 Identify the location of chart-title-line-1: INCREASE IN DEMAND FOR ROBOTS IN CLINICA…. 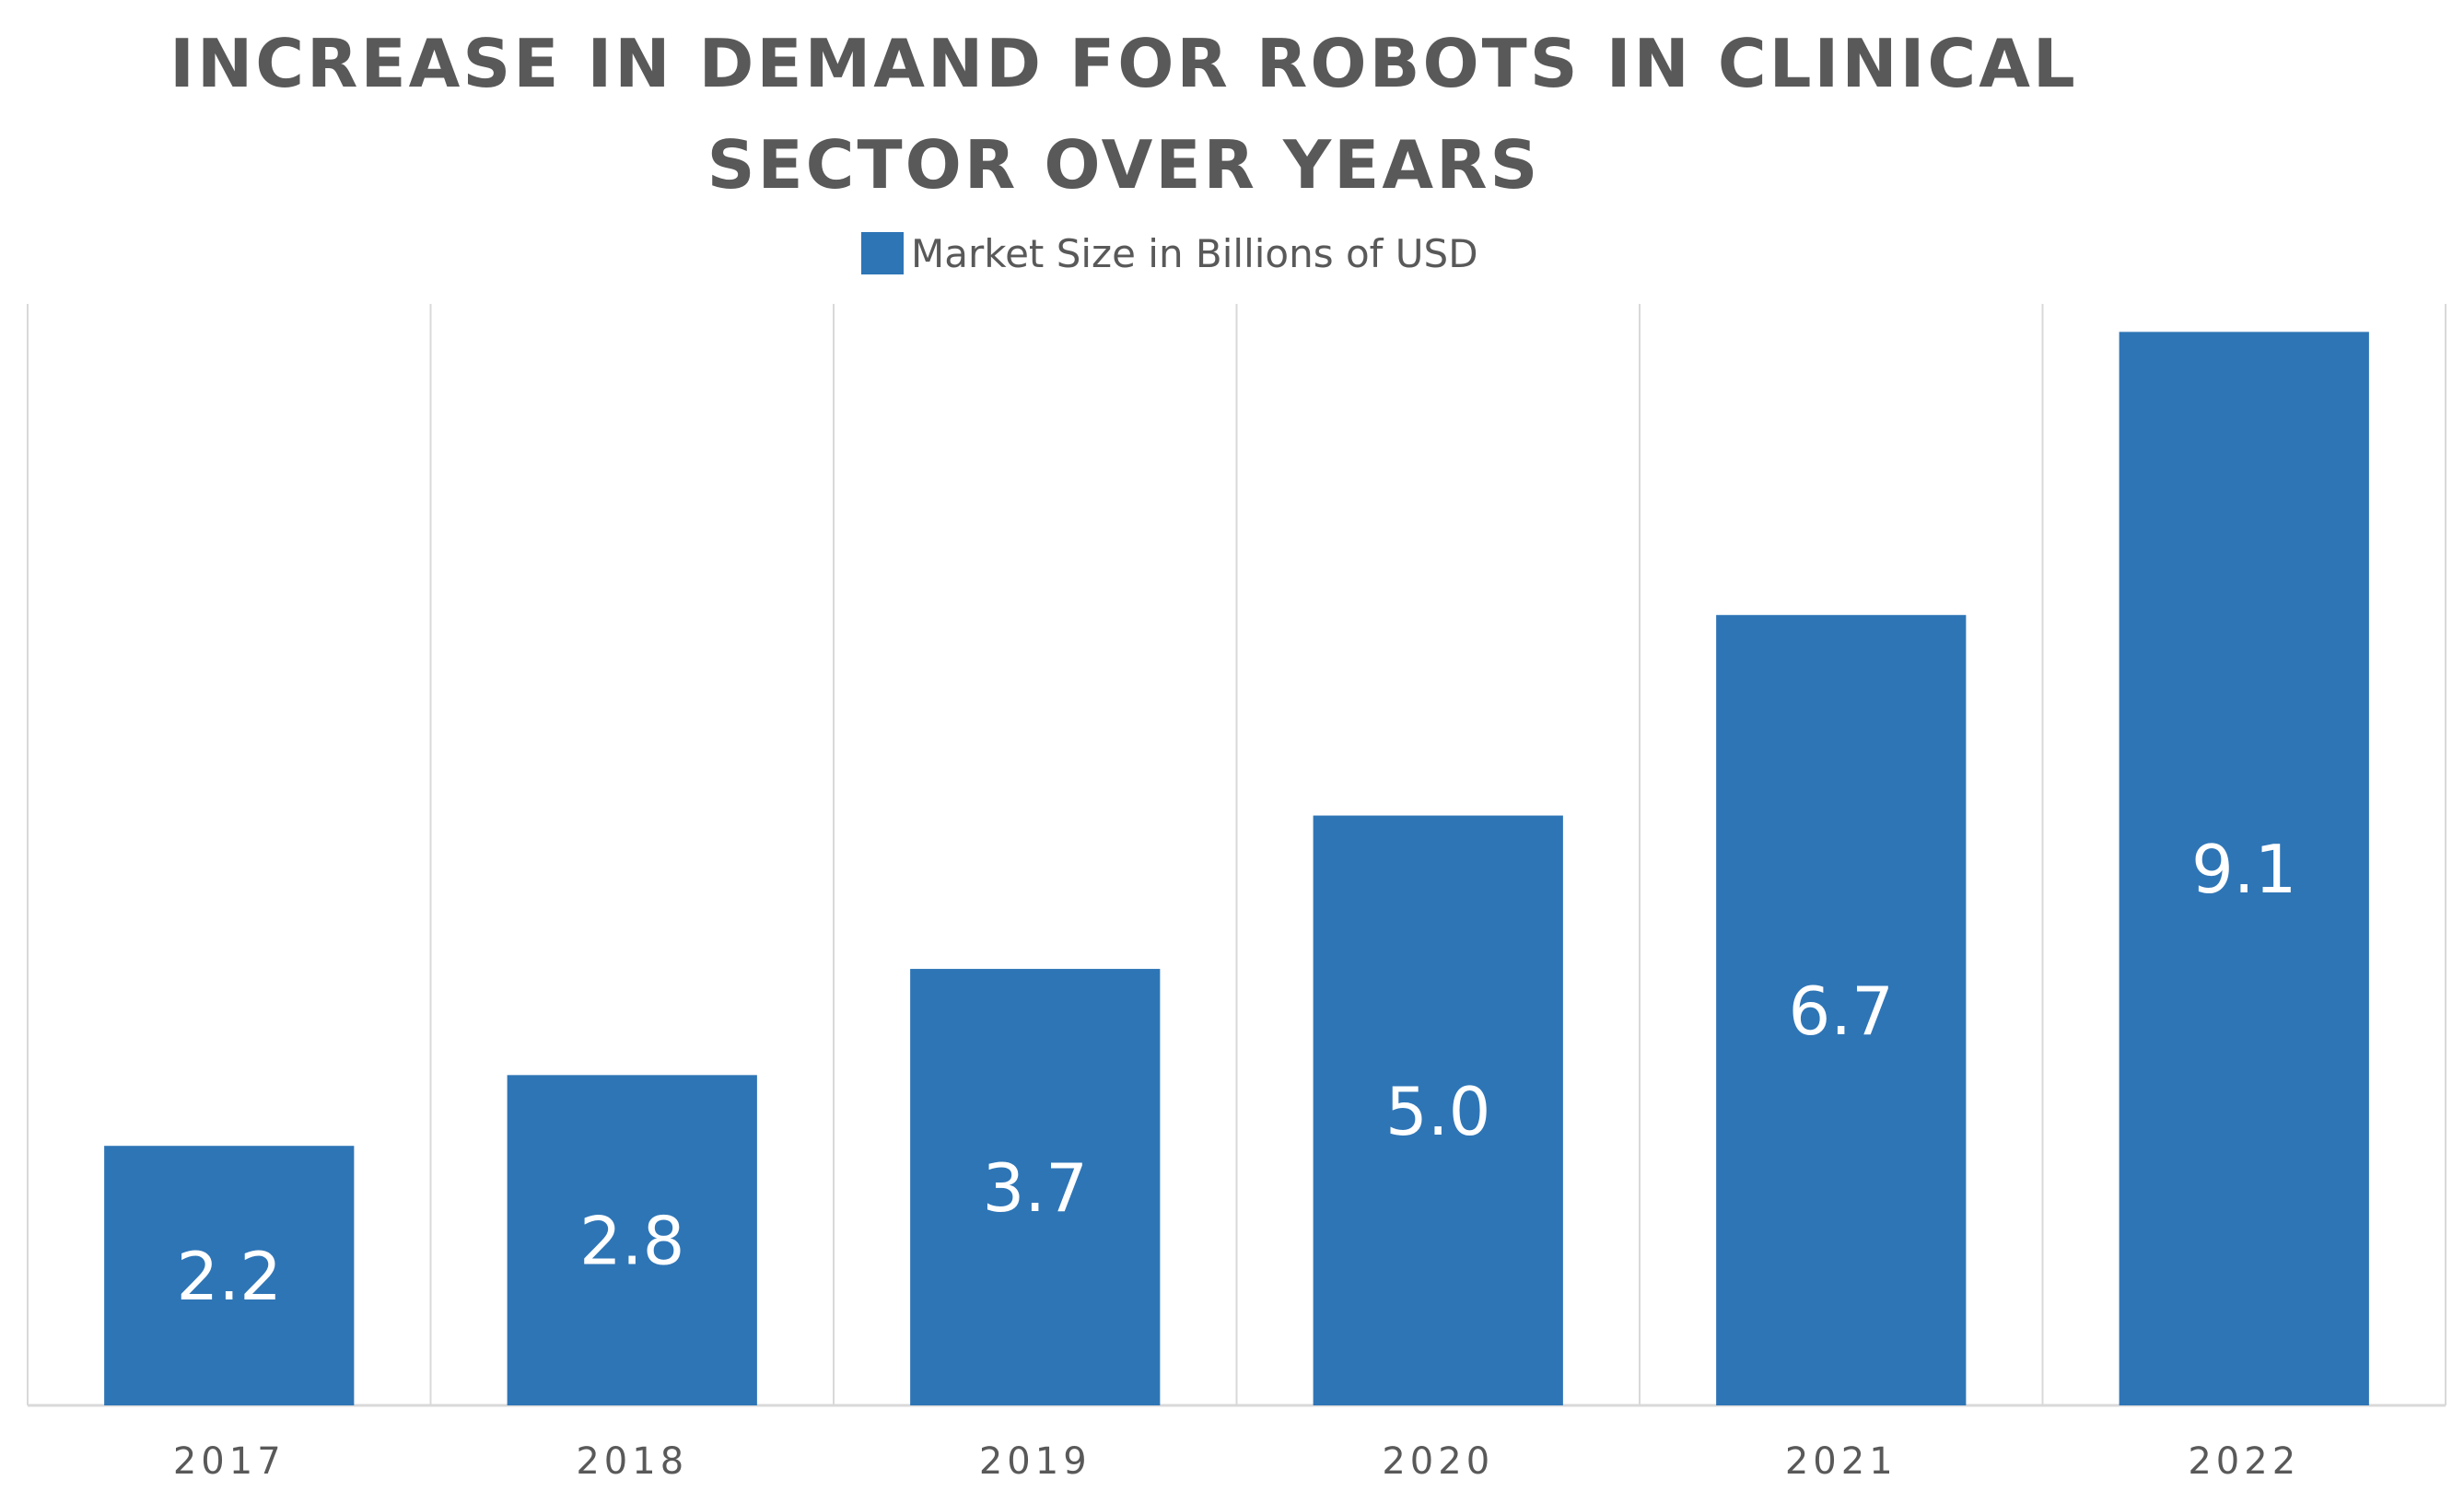
(1123, 63).